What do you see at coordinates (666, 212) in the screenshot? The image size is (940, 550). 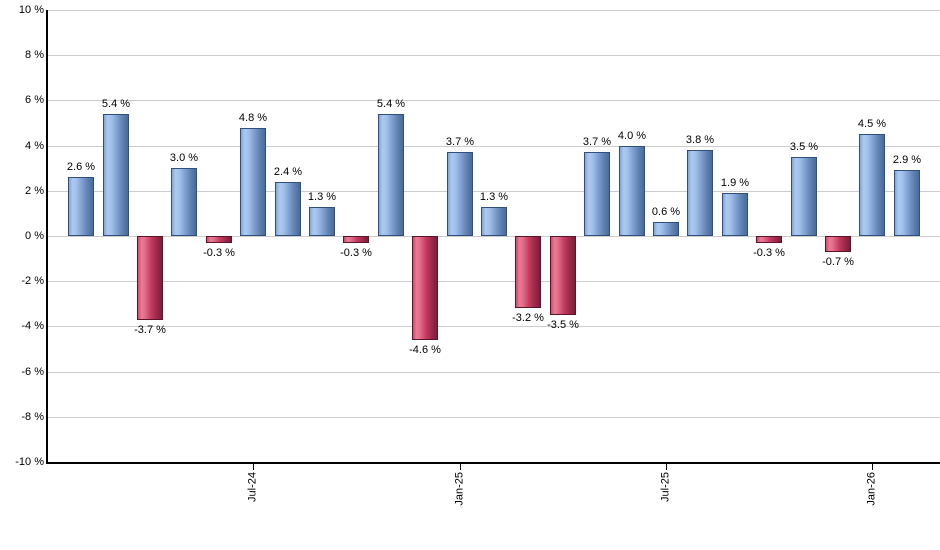 I see `bar-value-label: 0.6 %` at bounding box center [666, 212].